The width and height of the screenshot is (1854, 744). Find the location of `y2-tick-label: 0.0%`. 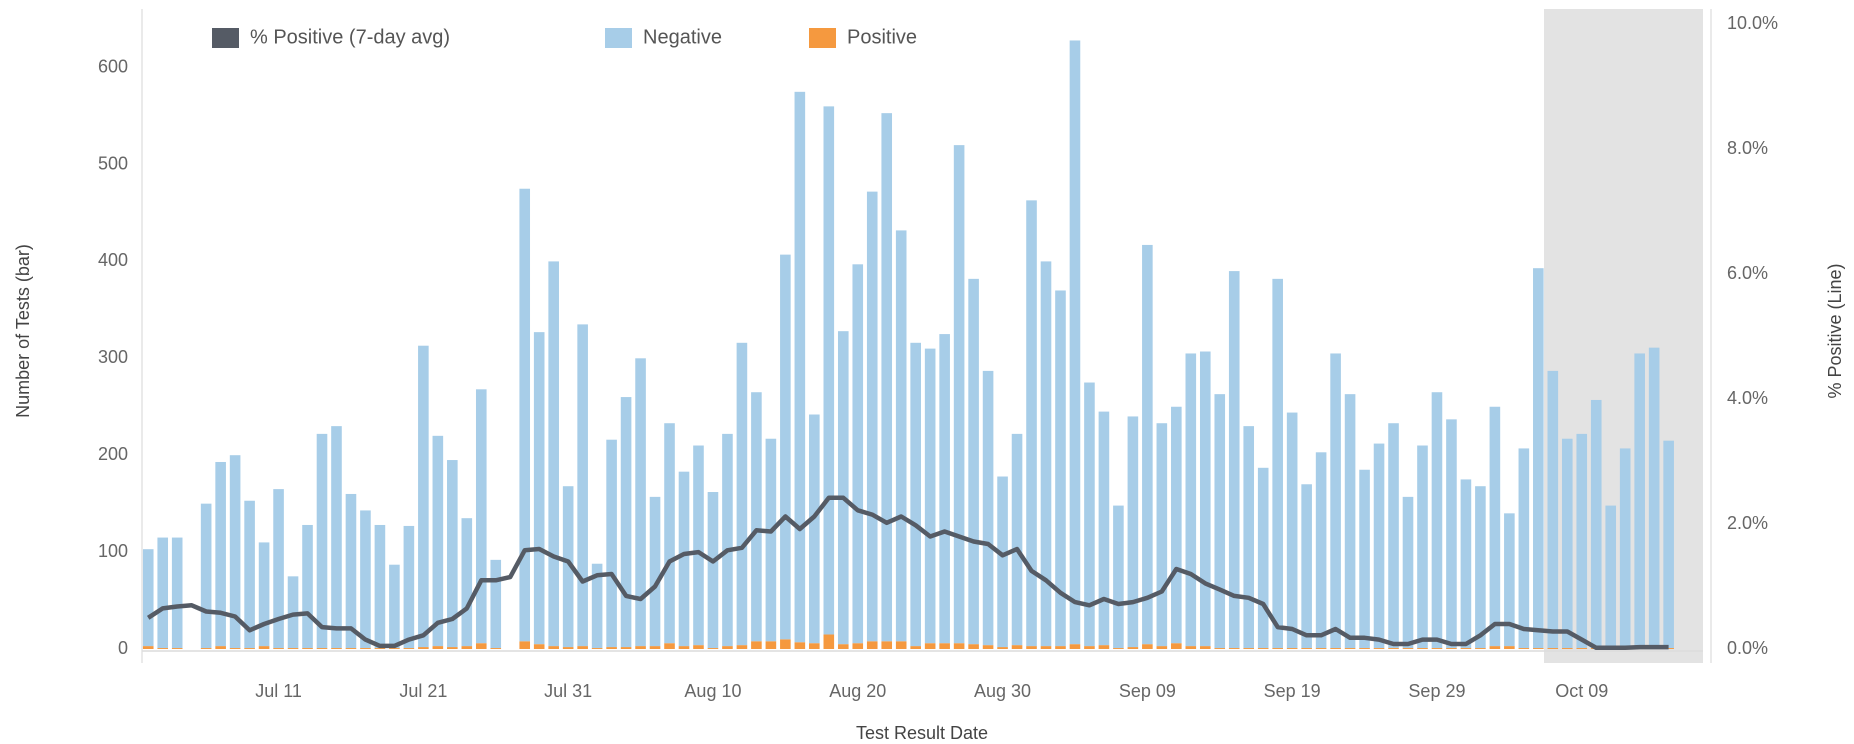

y2-tick-label: 0.0% is located at coordinates (1747, 648).